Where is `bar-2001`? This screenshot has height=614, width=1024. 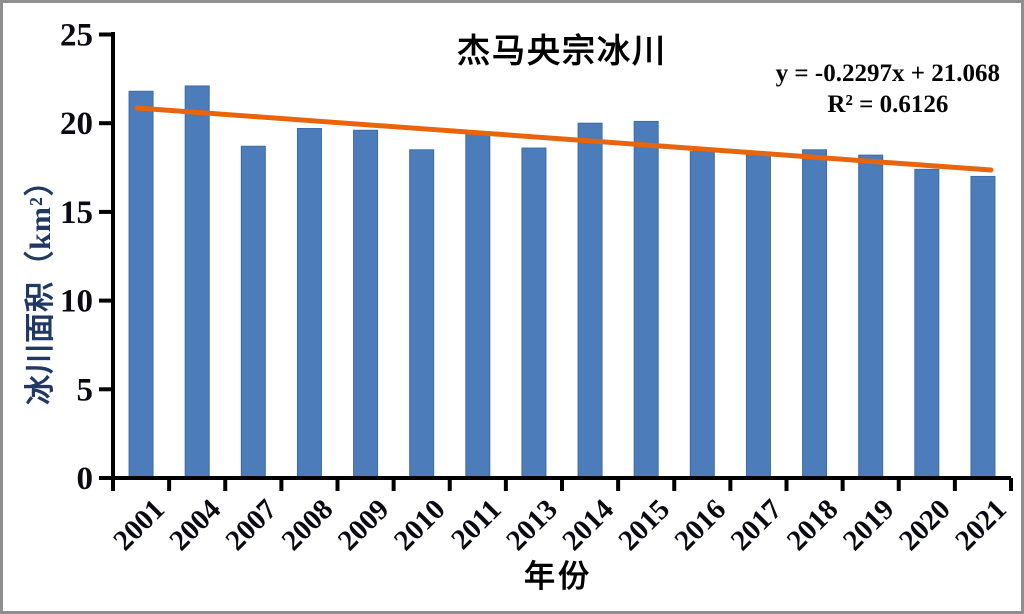
bar-2001 is located at coordinates (141, 284).